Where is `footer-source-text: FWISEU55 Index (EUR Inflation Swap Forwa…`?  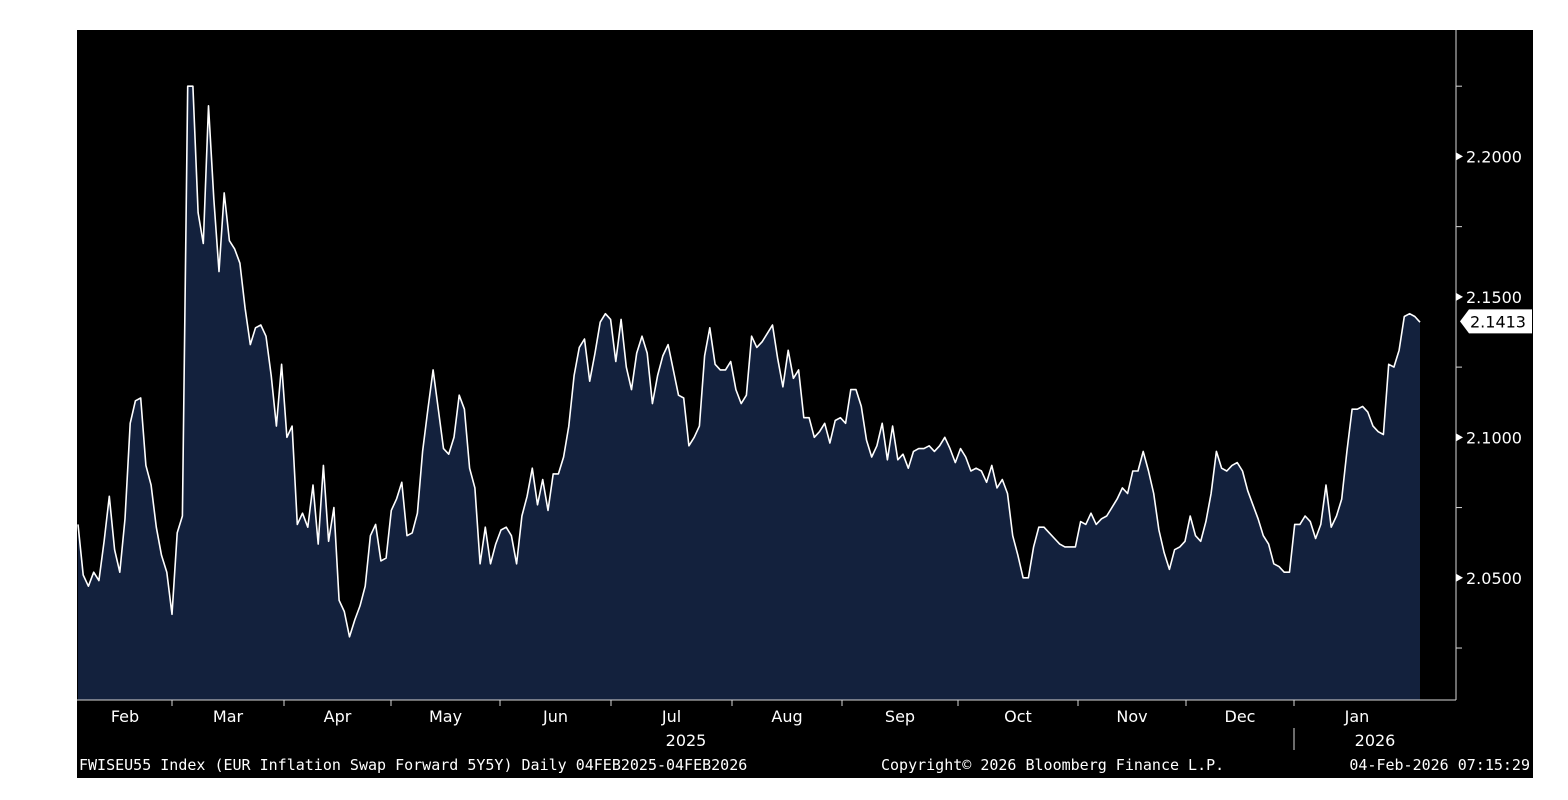
footer-source-text: FWISEU55 Index (EUR Inflation Swap Forwa… is located at coordinates (413, 765).